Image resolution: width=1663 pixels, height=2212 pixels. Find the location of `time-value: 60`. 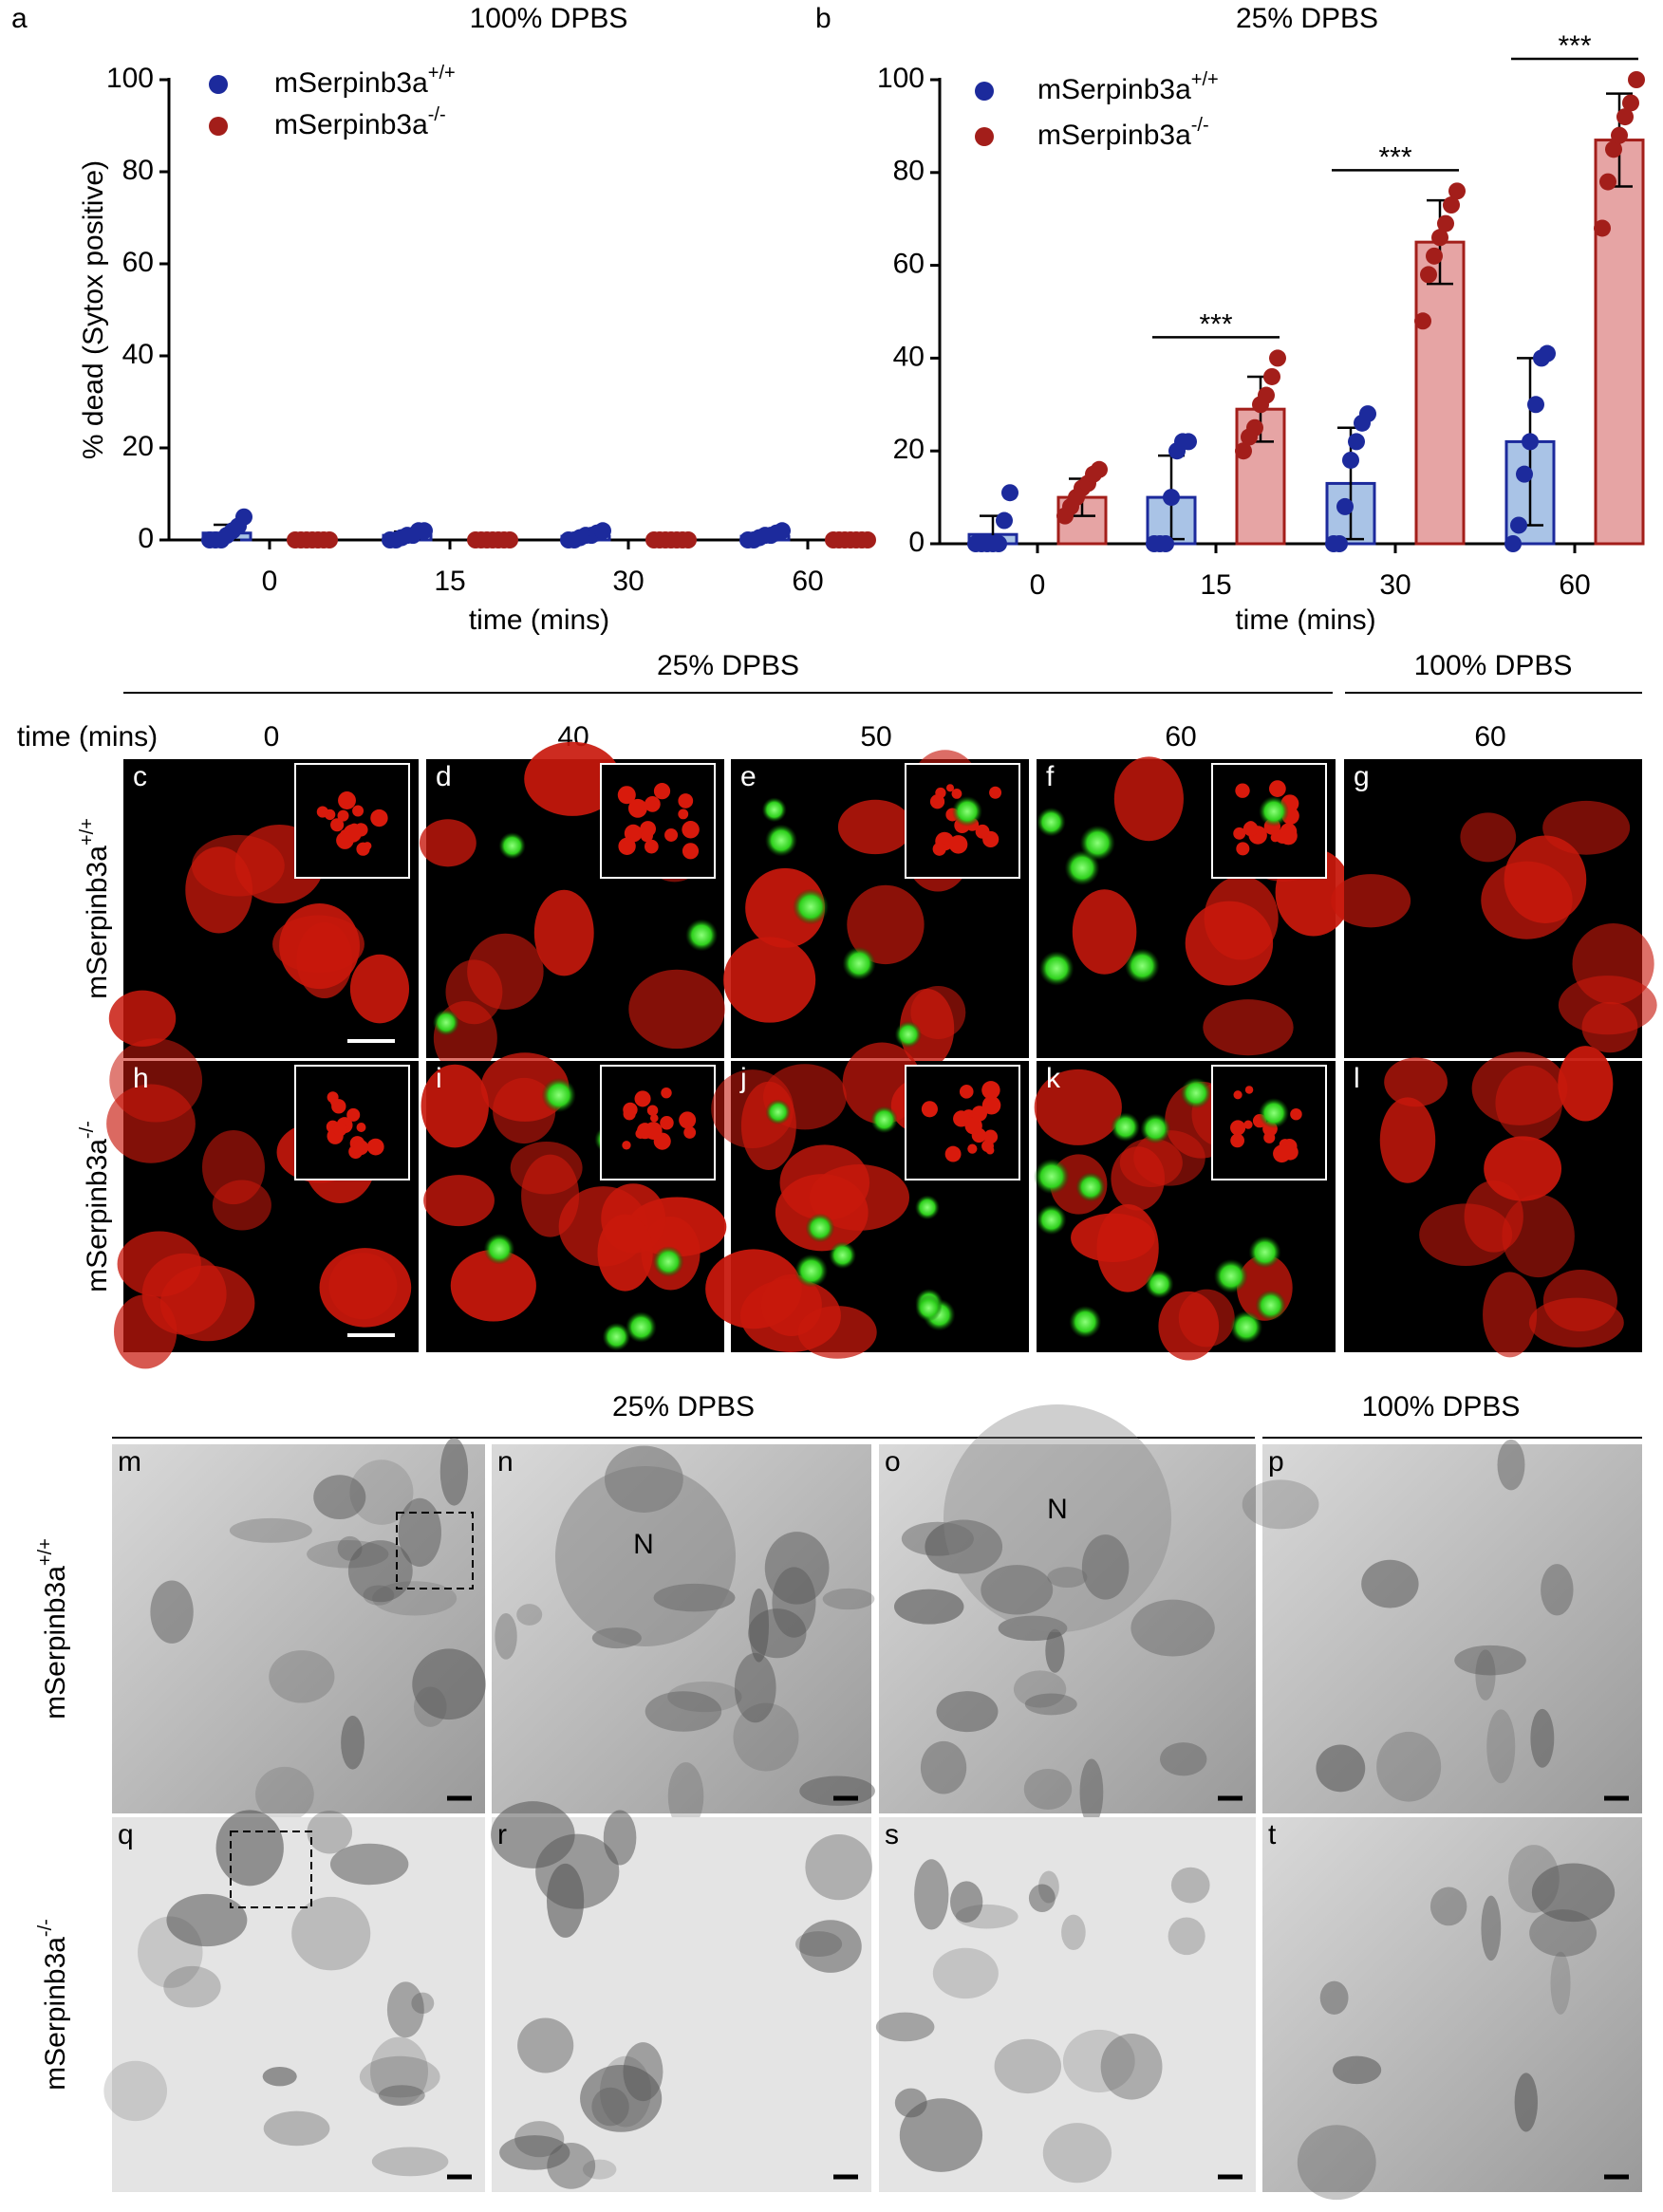

time-value: 60 is located at coordinates (1490, 737).